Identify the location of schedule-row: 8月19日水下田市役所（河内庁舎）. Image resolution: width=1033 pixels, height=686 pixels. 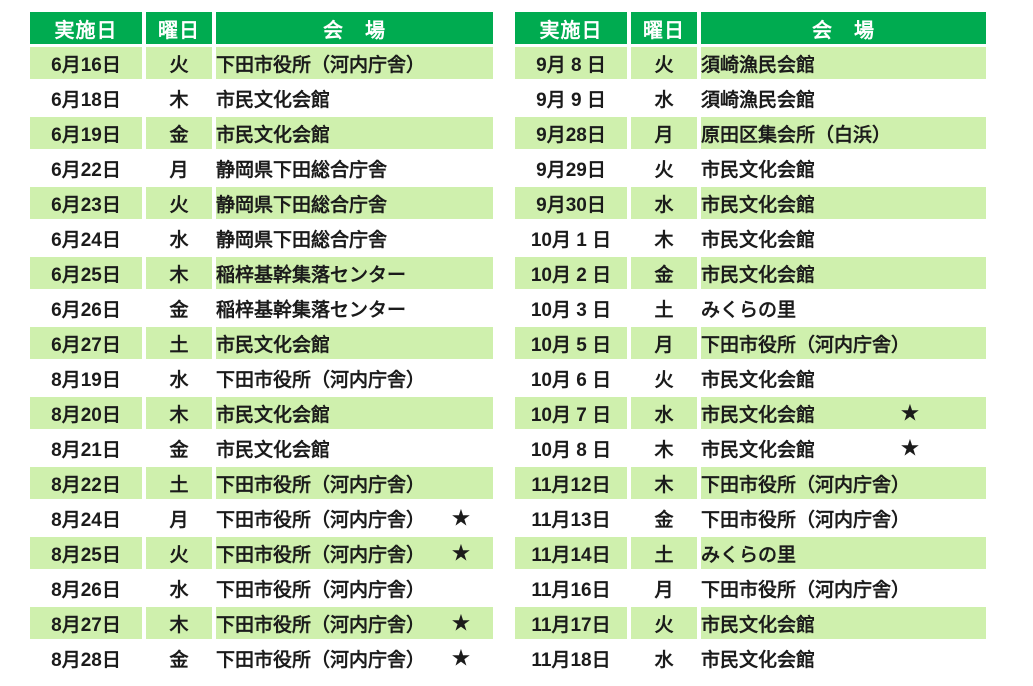
(261, 378).